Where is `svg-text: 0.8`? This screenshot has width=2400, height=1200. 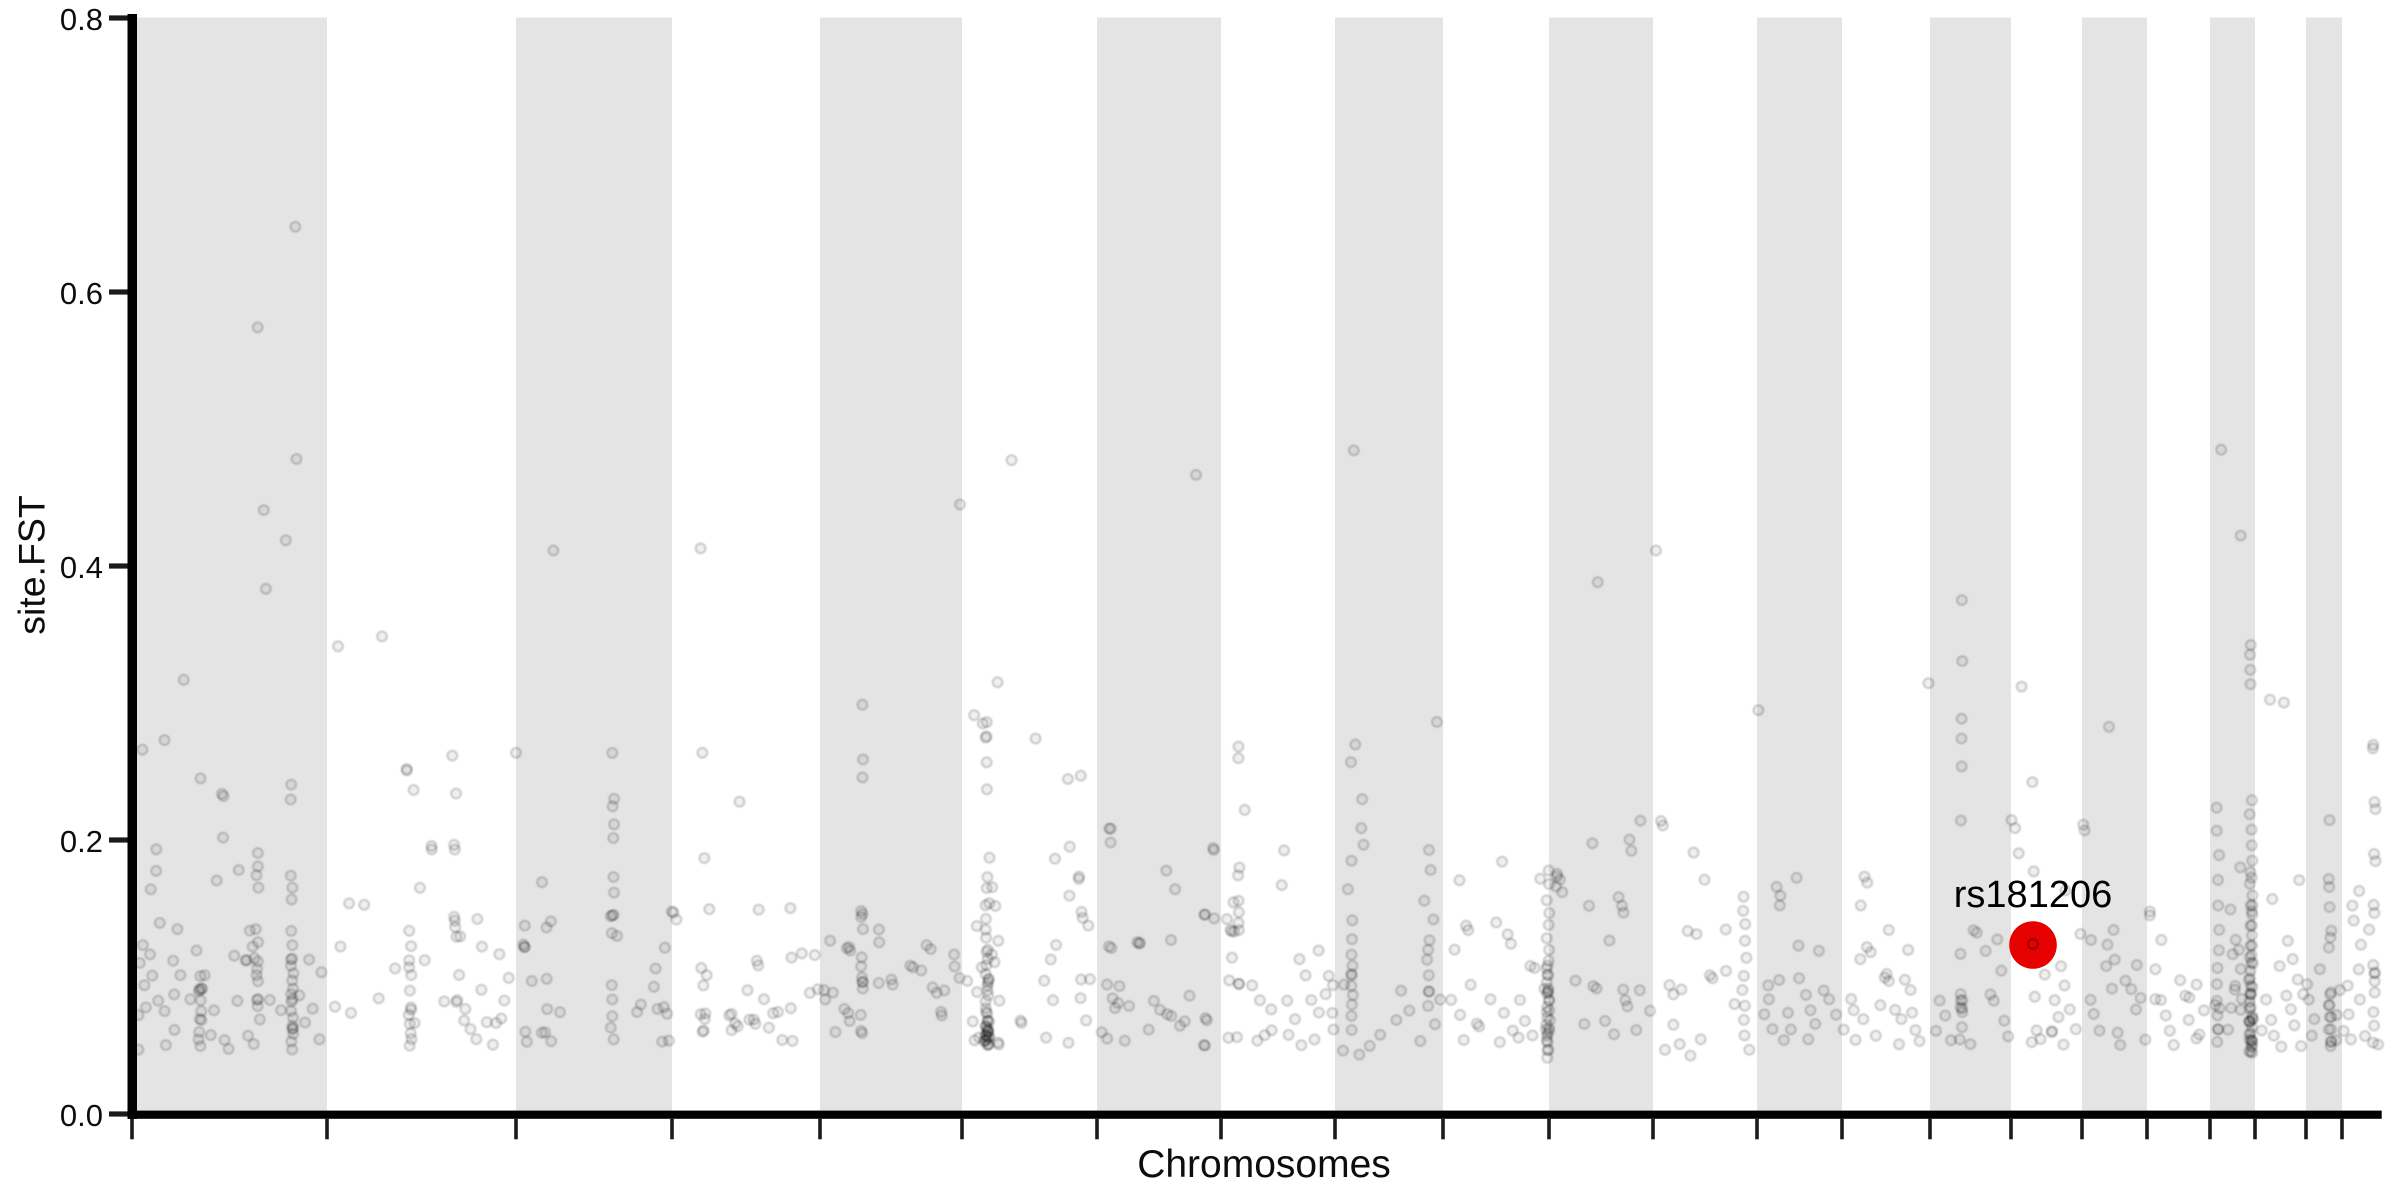
svg-text: 0.8 is located at coordinates (81, 19).